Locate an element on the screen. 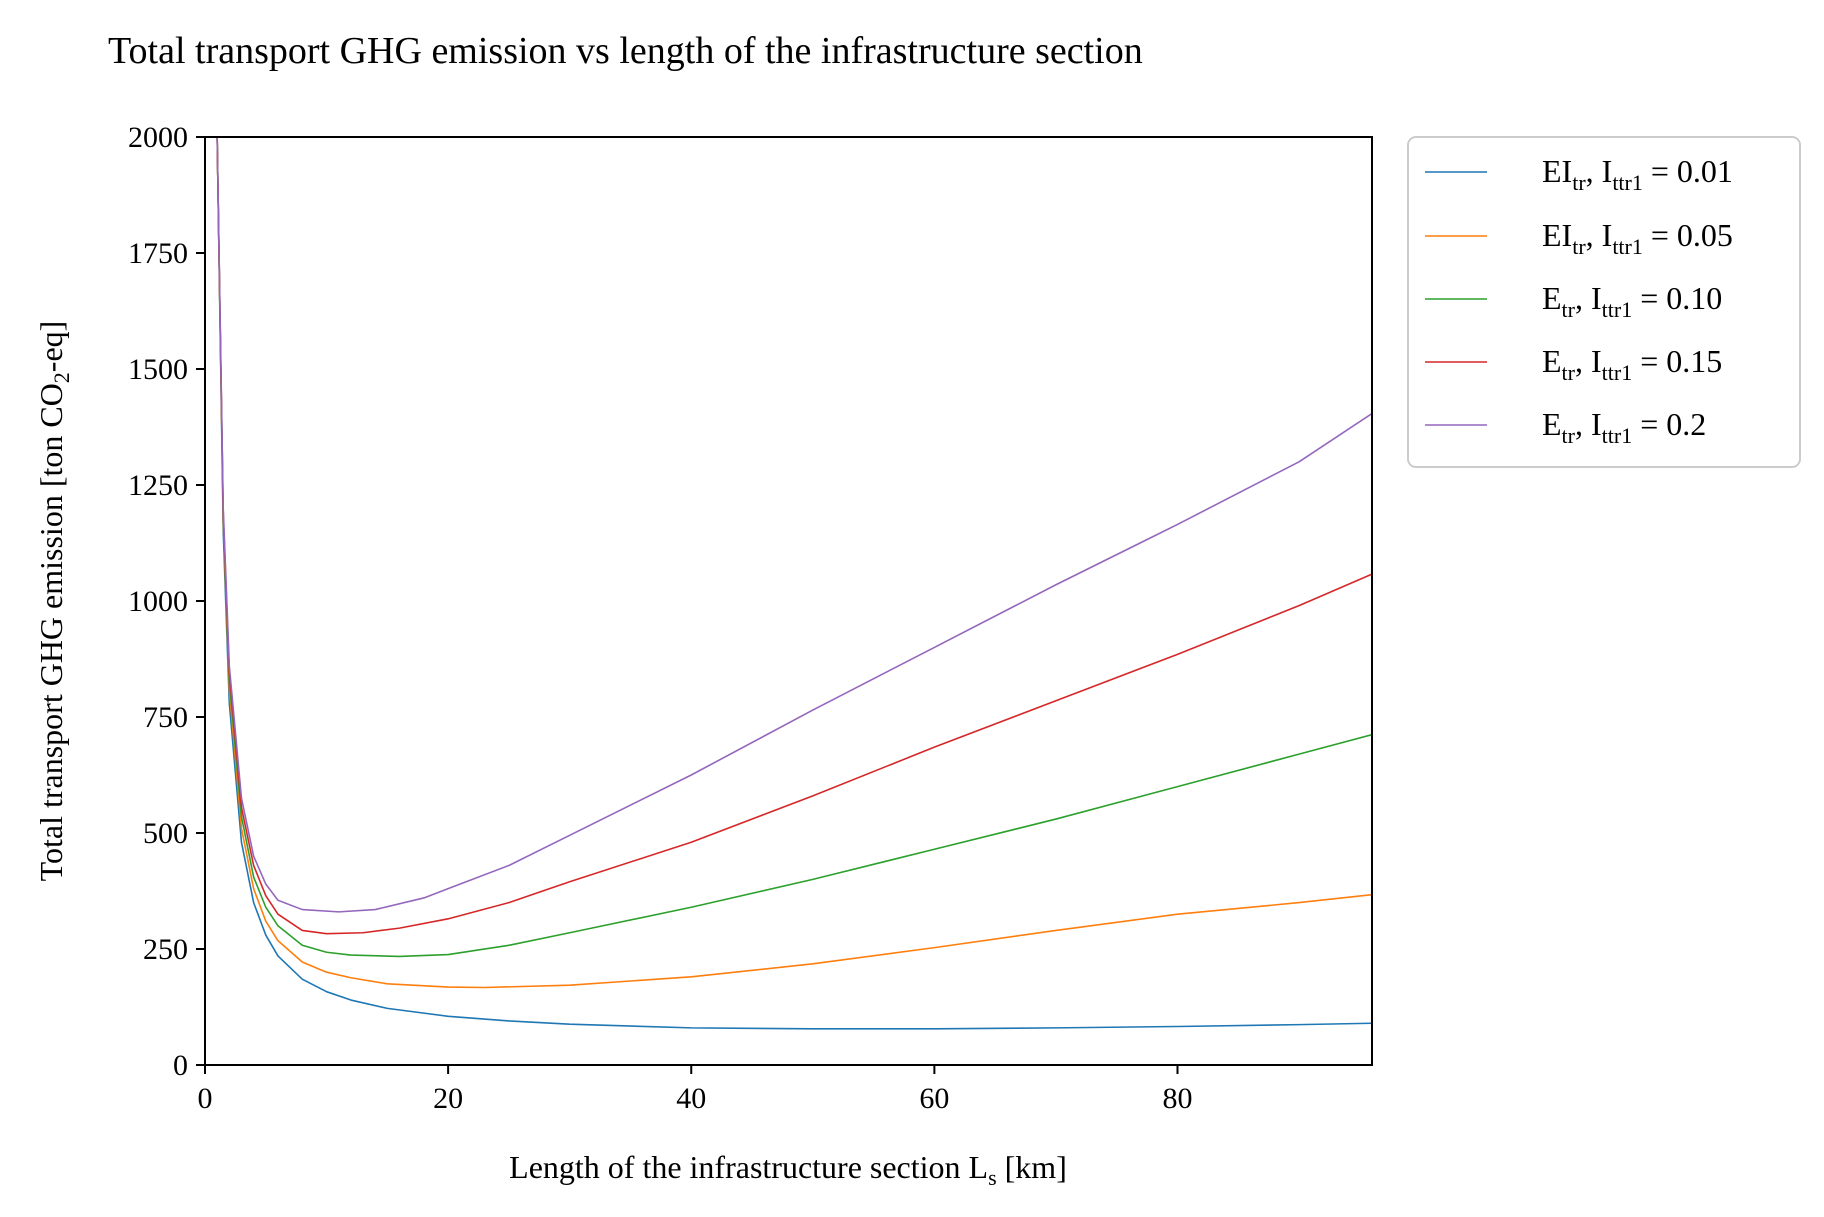  x-tick-label: 40 is located at coordinates (691, 1098).